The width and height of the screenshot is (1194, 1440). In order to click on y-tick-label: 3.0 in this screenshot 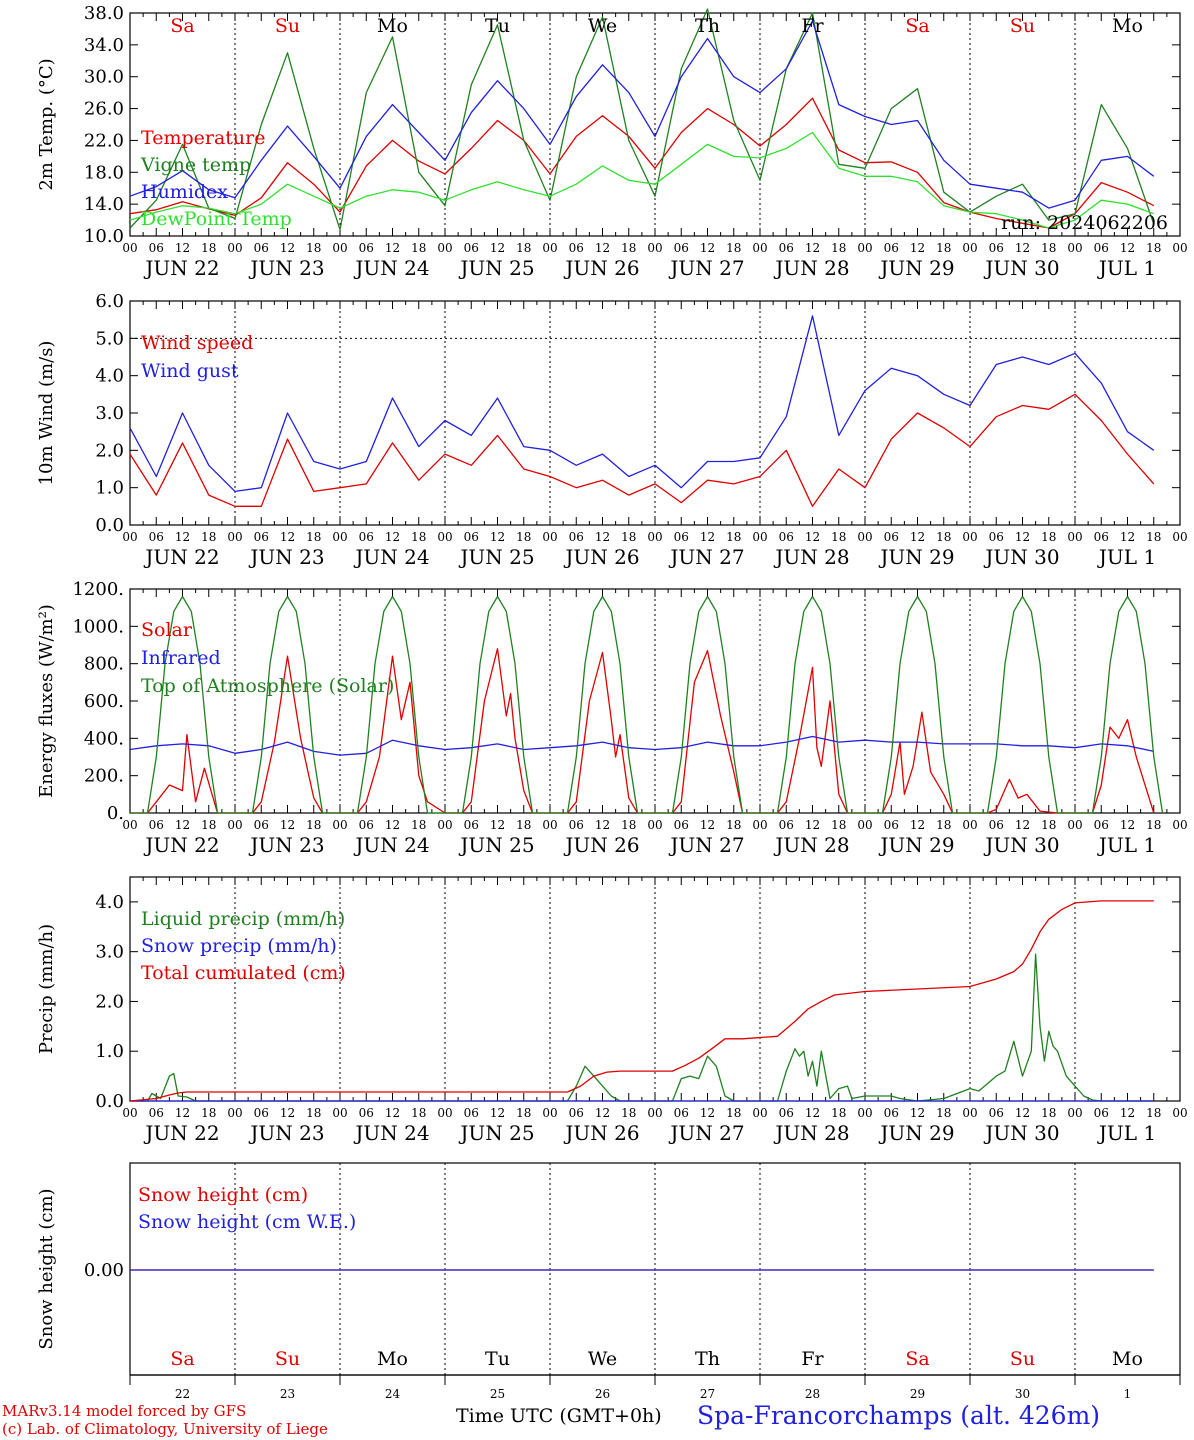, I will do `click(109, 952)`.